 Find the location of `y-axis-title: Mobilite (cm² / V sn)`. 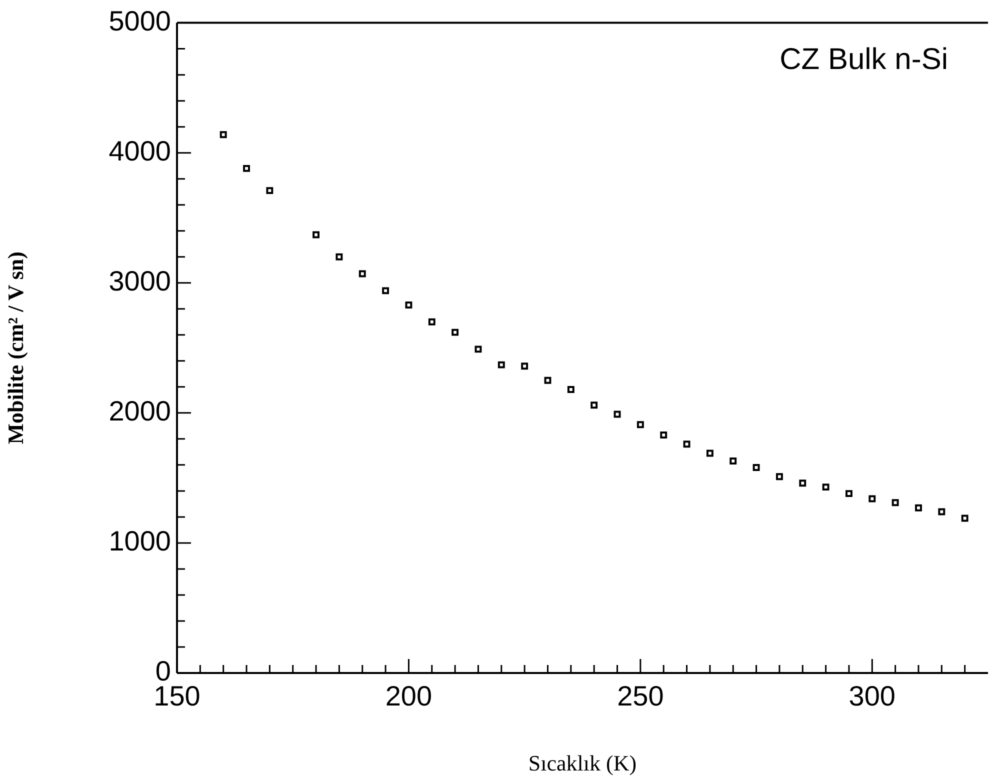

y-axis-title: Mobilite (cm² / V sn) is located at coordinates (15, 348).